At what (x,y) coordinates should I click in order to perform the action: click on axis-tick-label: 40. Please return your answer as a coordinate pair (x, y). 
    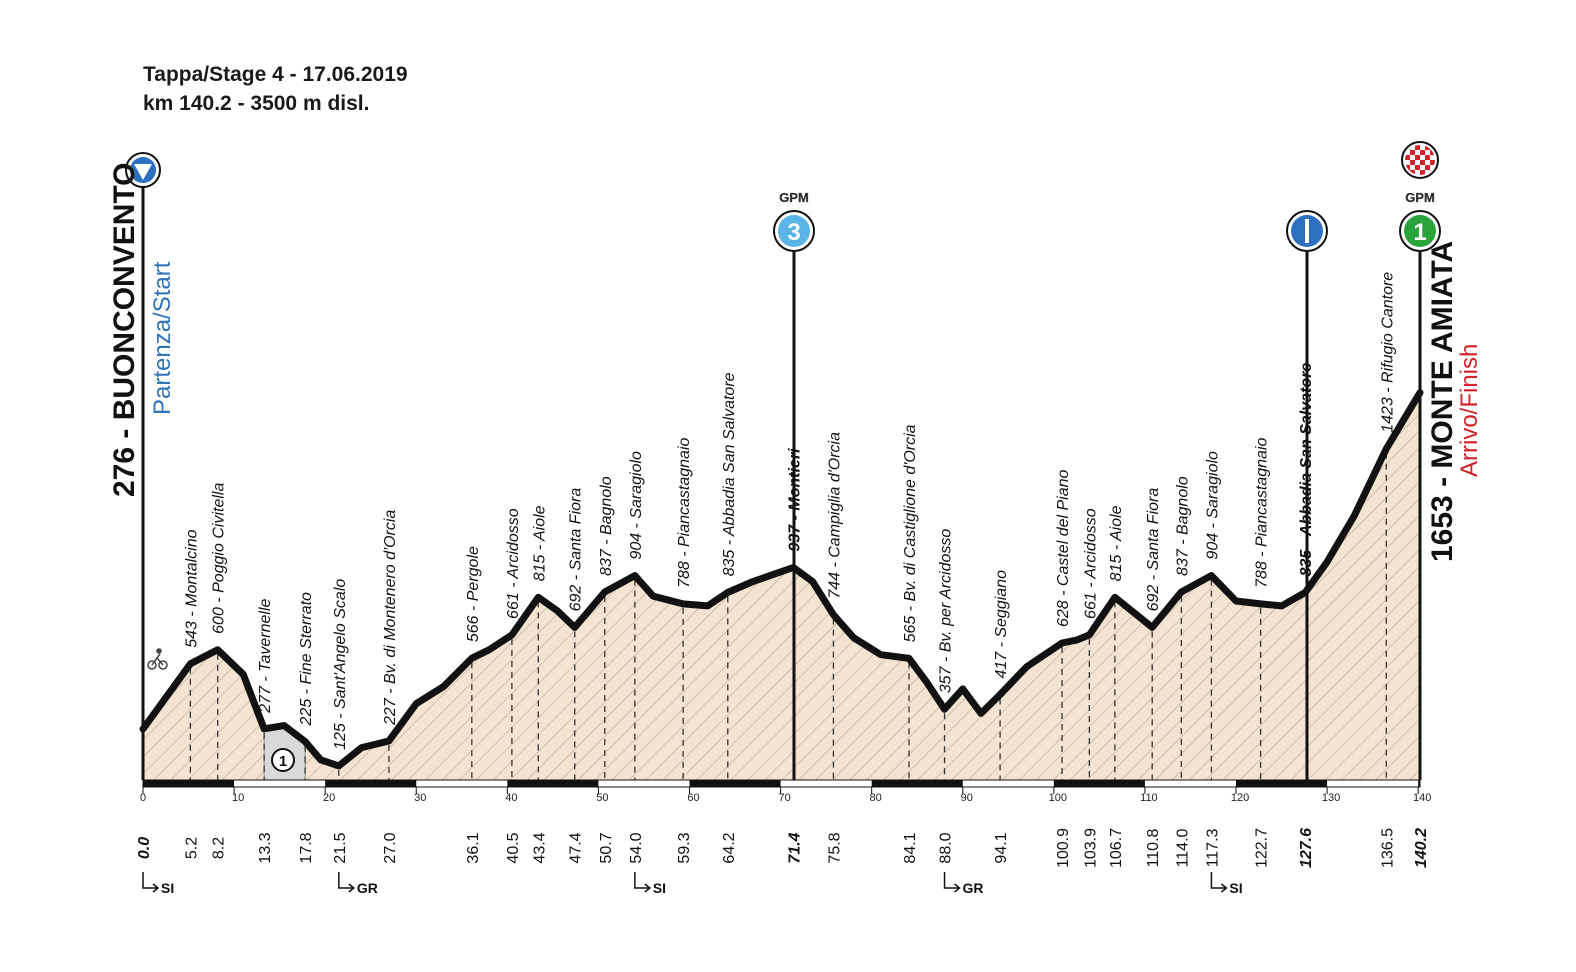
    Looking at the image, I should click on (511, 798).